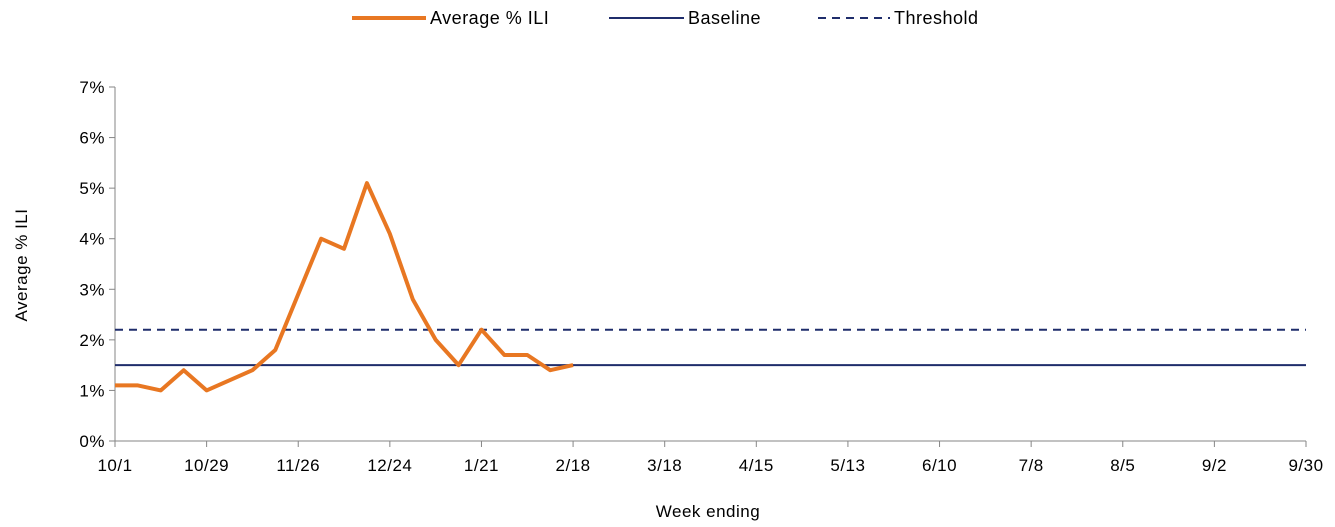 This screenshot has width=1335, height=527. Describe the element at coordinates (389, 465) in the screenshot. I see `x-tick-label: 12/24` at that location.